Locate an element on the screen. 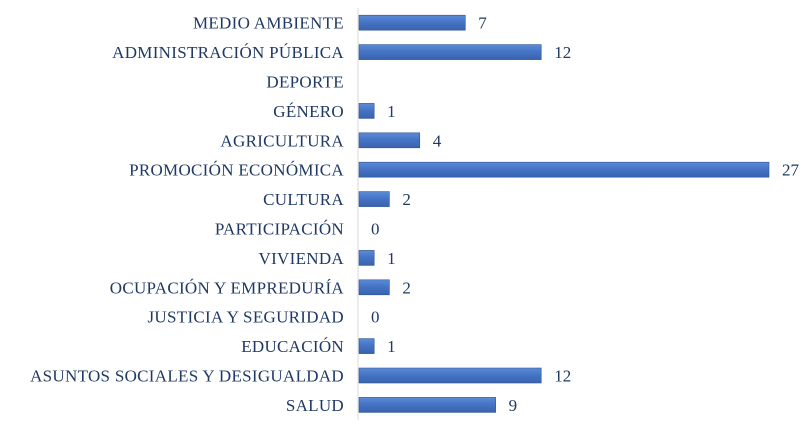 The width and height of the screenshot is (806, 424). category-label: OCUPACIÓN Y EMPREDURÍA is located at coordinates (227, 287).